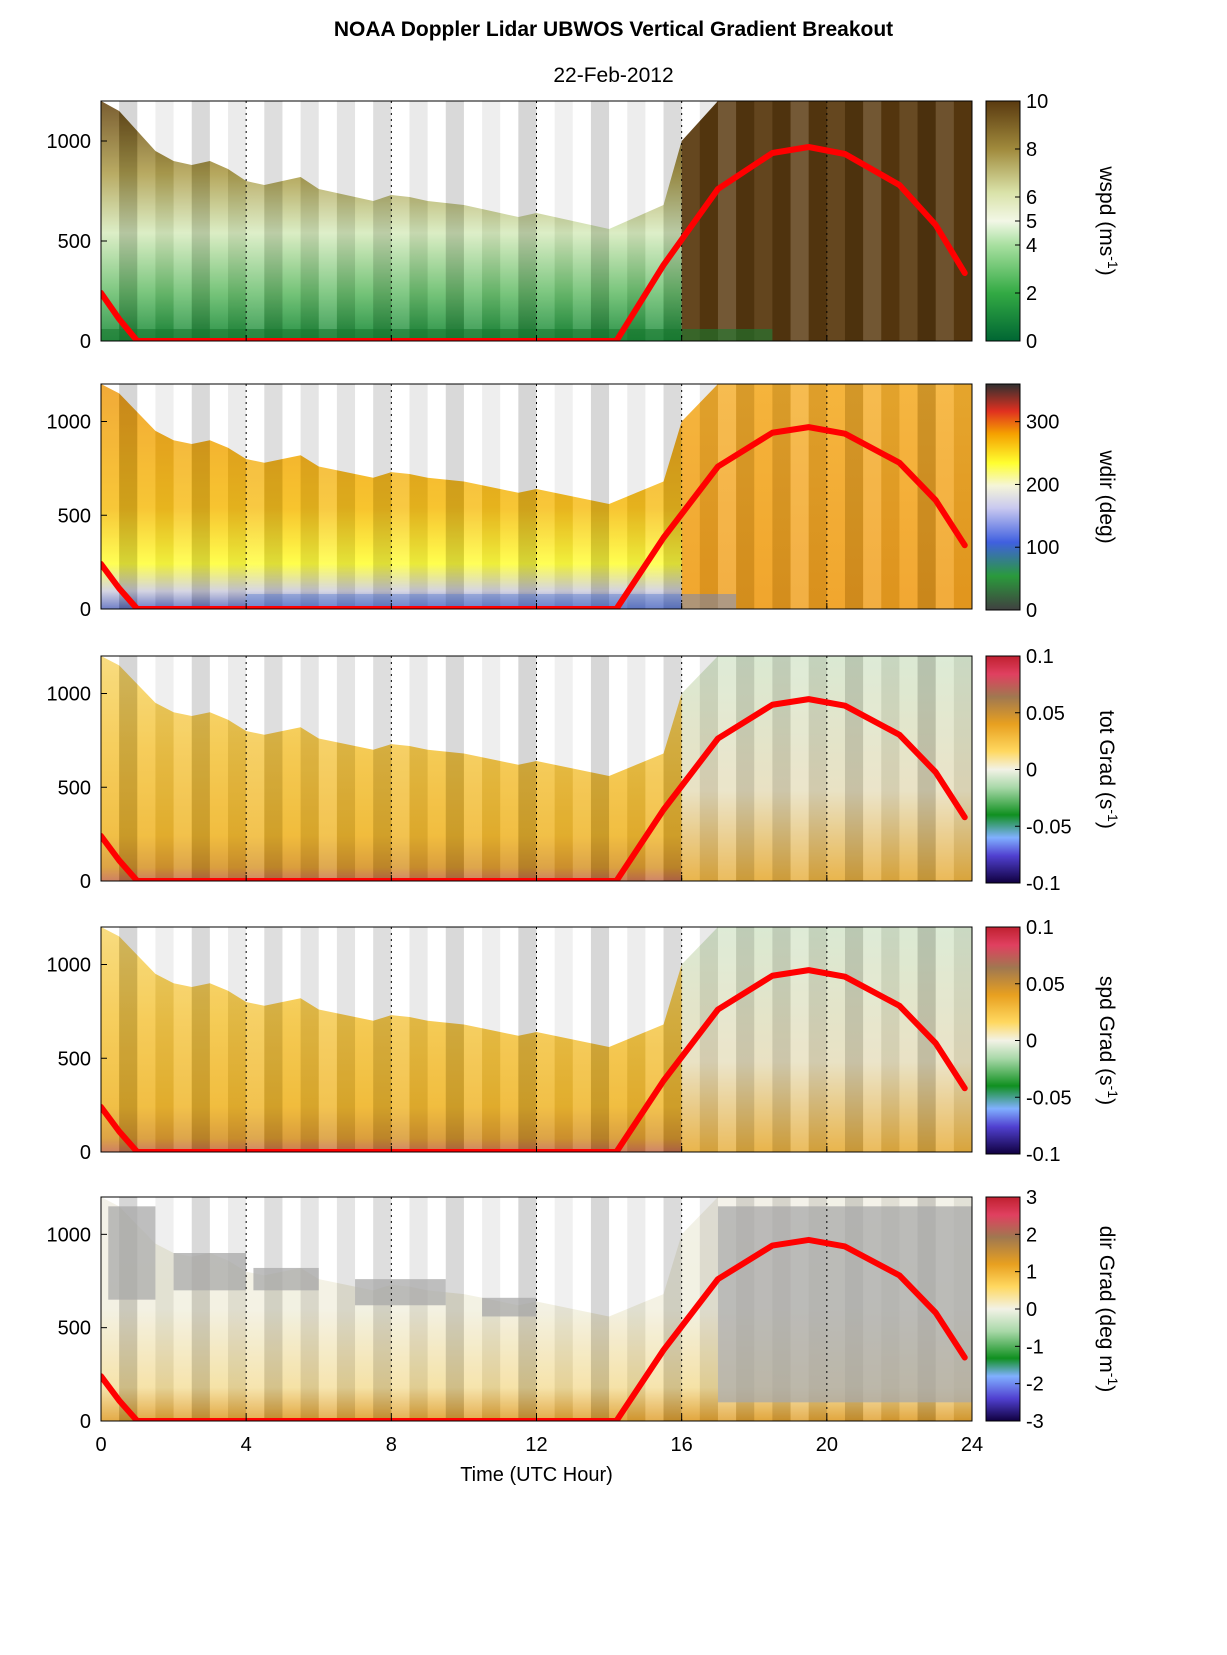 This screenshot has width=1227, height=1655. I want to click on colorbar-tick-label: 5, so click(1031, 222).